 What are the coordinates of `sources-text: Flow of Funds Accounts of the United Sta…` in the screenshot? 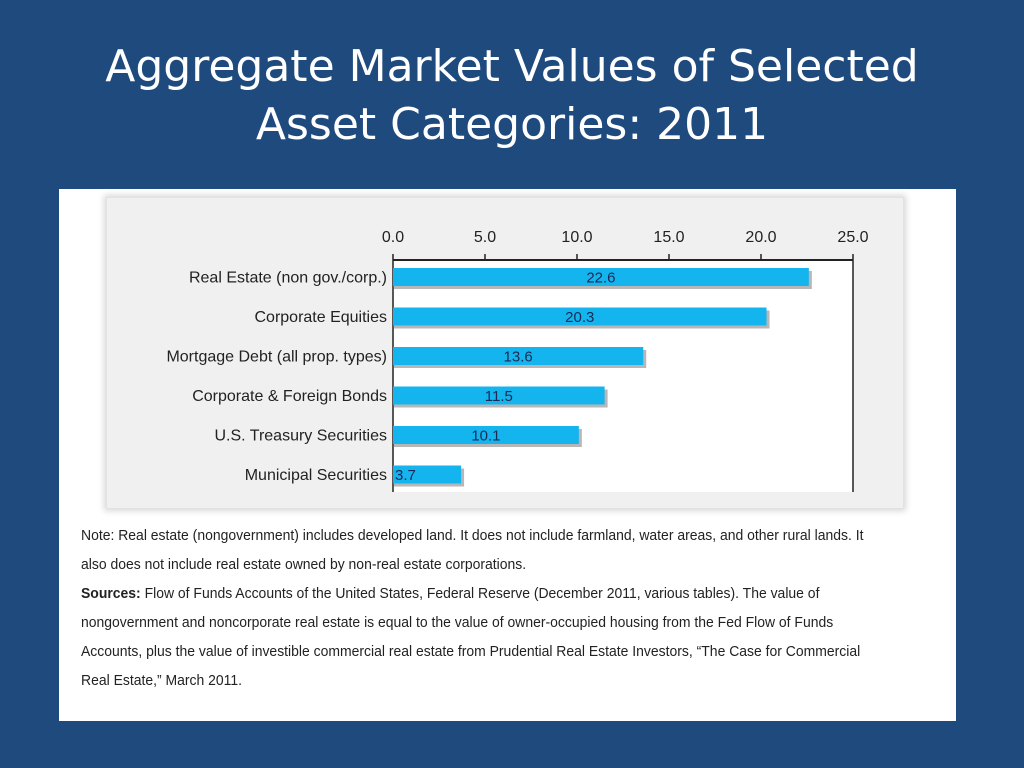 It's located at (471, 637).